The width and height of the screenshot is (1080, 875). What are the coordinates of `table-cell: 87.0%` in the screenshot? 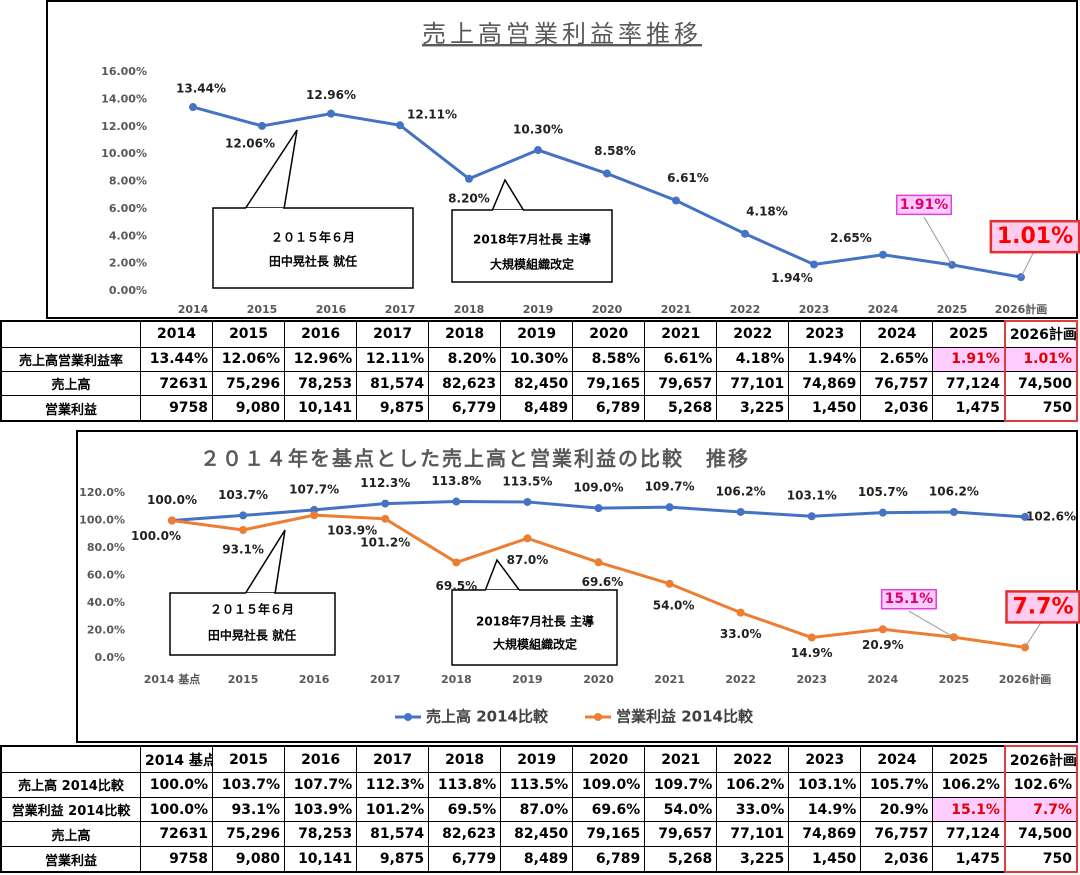 It's located at (537, 809).